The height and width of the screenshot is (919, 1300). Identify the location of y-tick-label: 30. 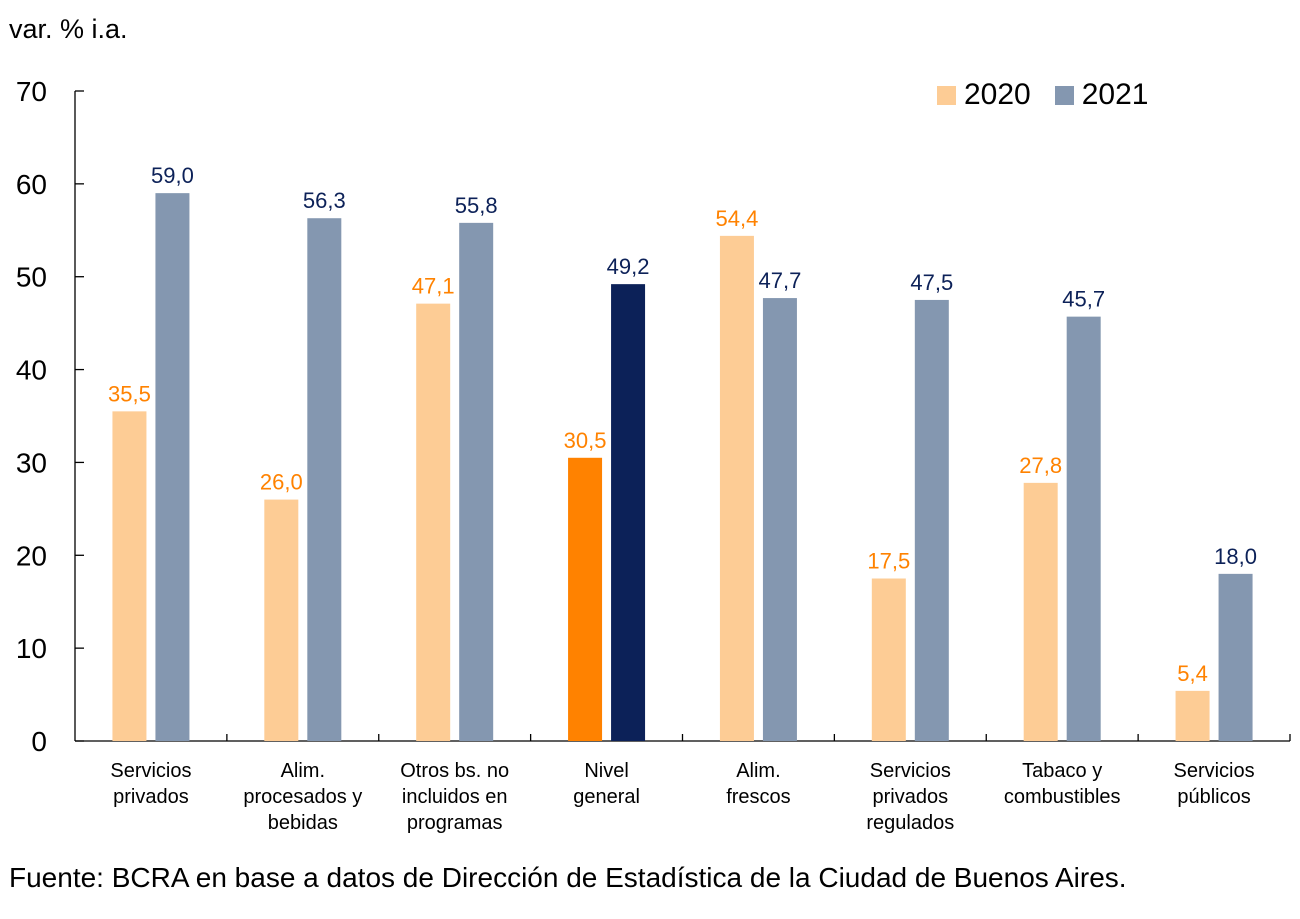
(31, 462).